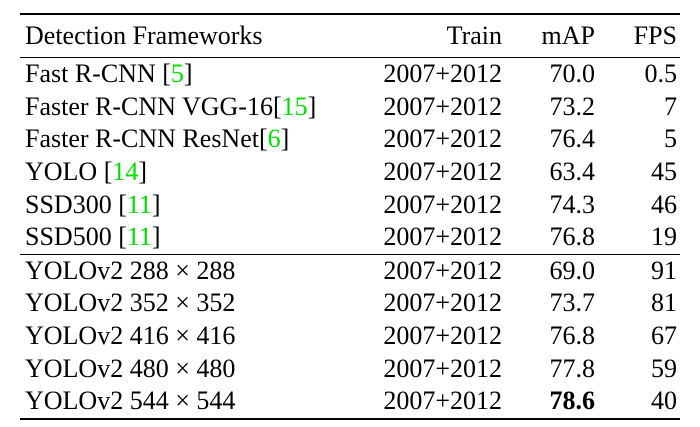 The height and width of the screenshot is (427, 700). I want to click on map-cell: 78.6, so click(551, 402).